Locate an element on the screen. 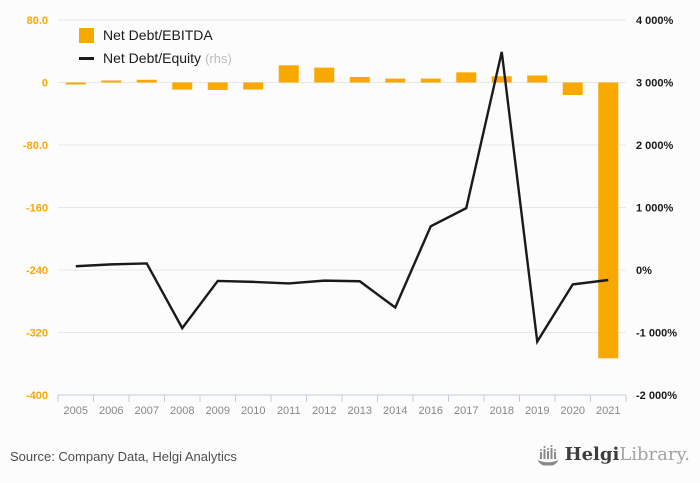 The width and height of the screenshot is (700, 483). x-axis-label: 2013 is located at coordinates (360, 411).